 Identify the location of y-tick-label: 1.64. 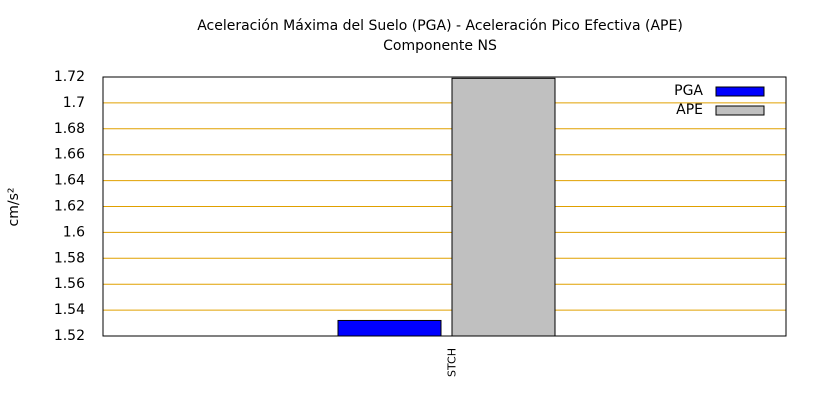
(69, 181).